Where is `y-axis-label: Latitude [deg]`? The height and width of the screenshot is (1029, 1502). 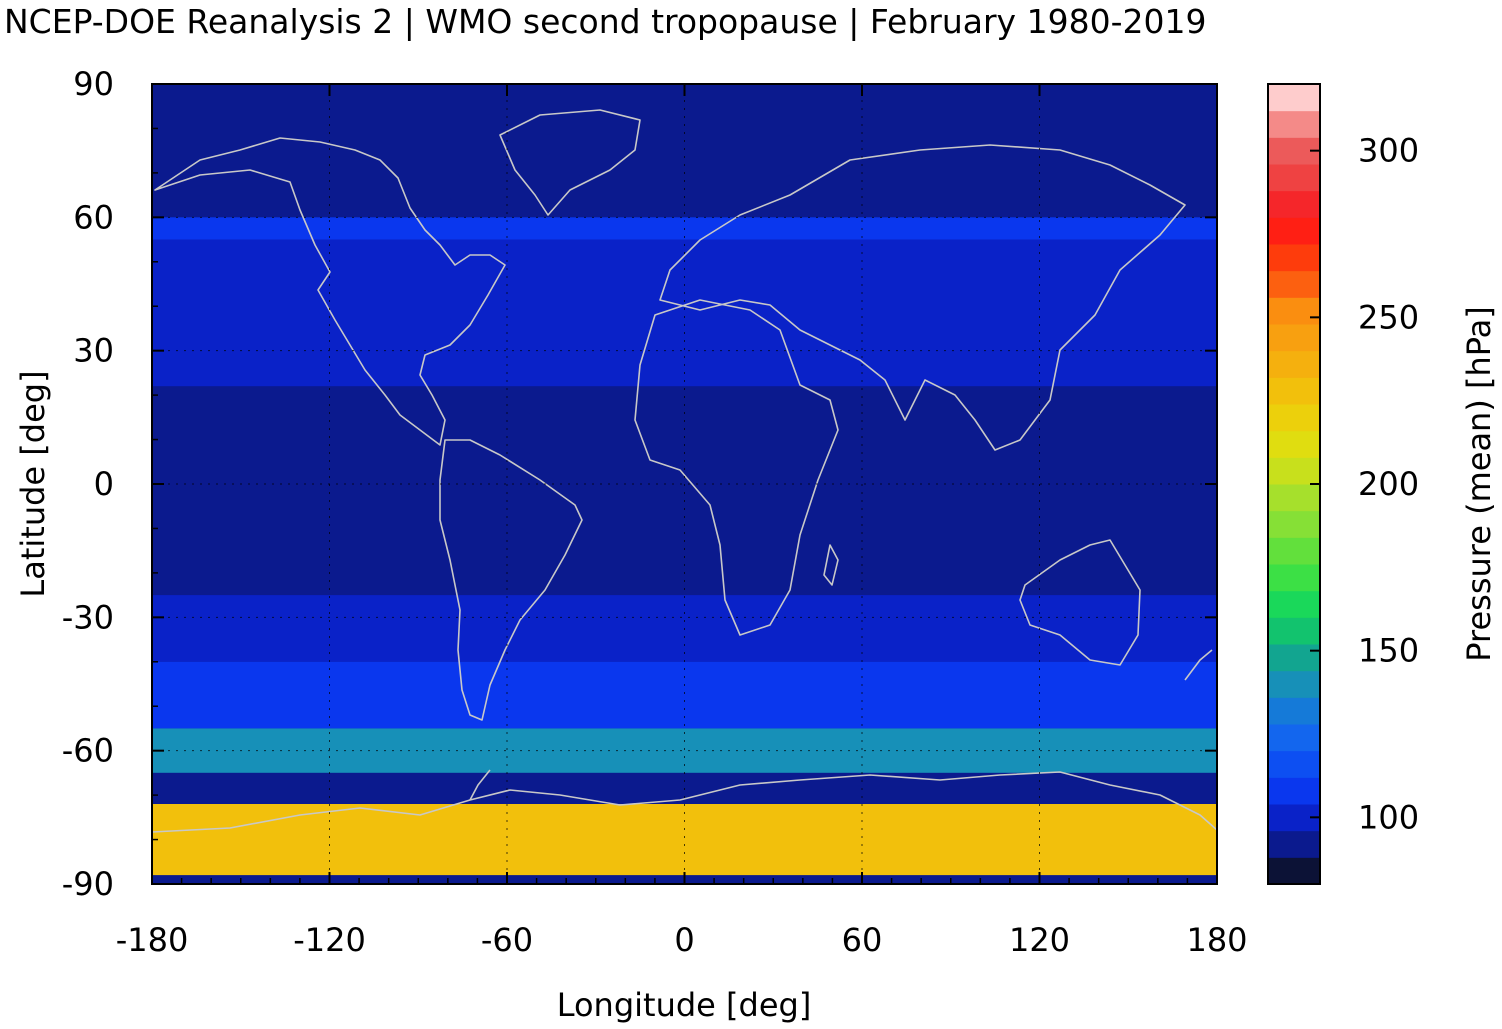 y-axis-label: Latitude [deg] is located at coordinates (33, 483).